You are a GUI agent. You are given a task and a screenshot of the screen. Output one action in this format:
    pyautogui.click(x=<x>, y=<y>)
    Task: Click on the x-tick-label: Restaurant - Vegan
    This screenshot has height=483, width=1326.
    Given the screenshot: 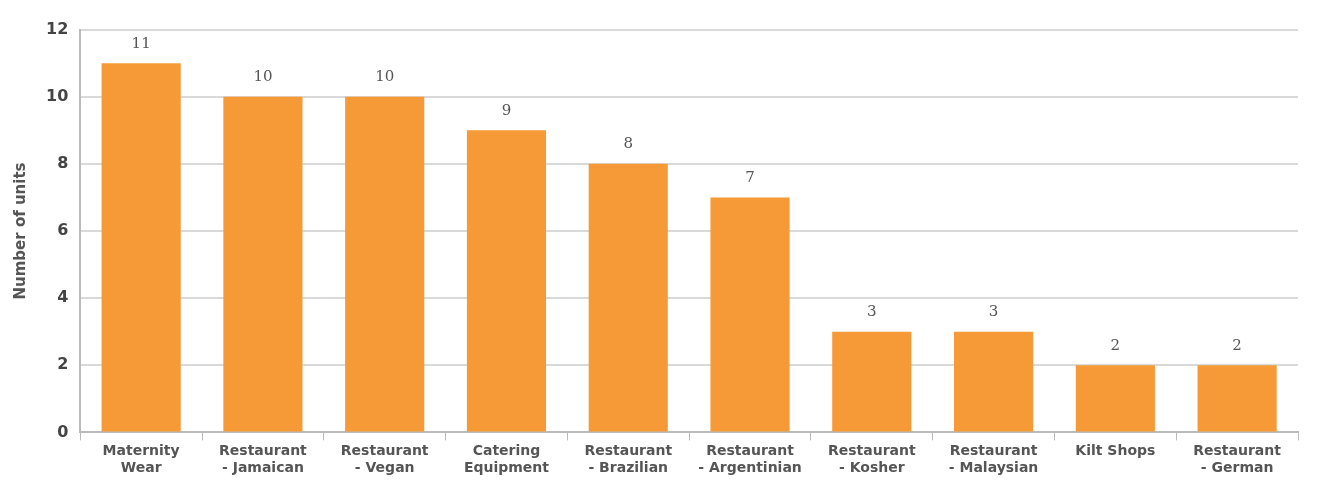 What is the action you would take?
    pyautogui.click(x=384, y=459)
    